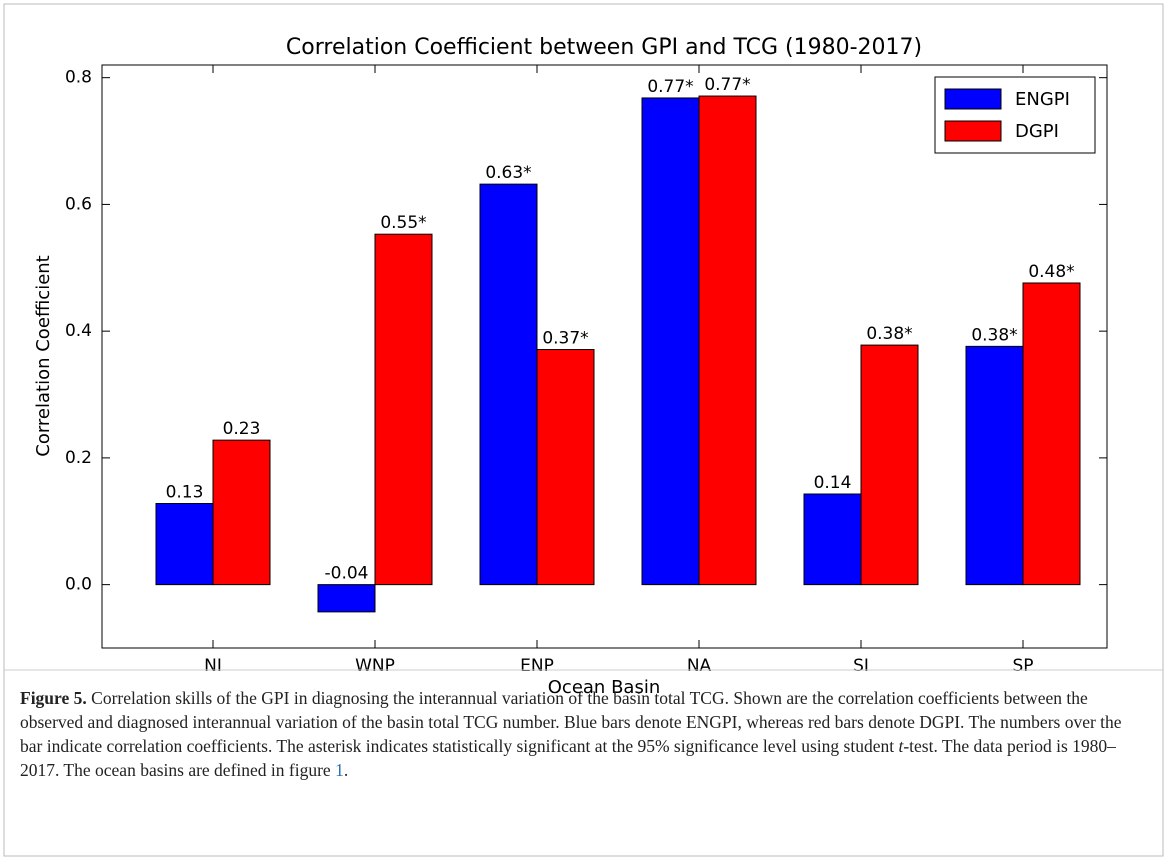  Describe the element at coordinates (78, 78) in the screenshot. I see `y-tick-label: 0.8` at that location.